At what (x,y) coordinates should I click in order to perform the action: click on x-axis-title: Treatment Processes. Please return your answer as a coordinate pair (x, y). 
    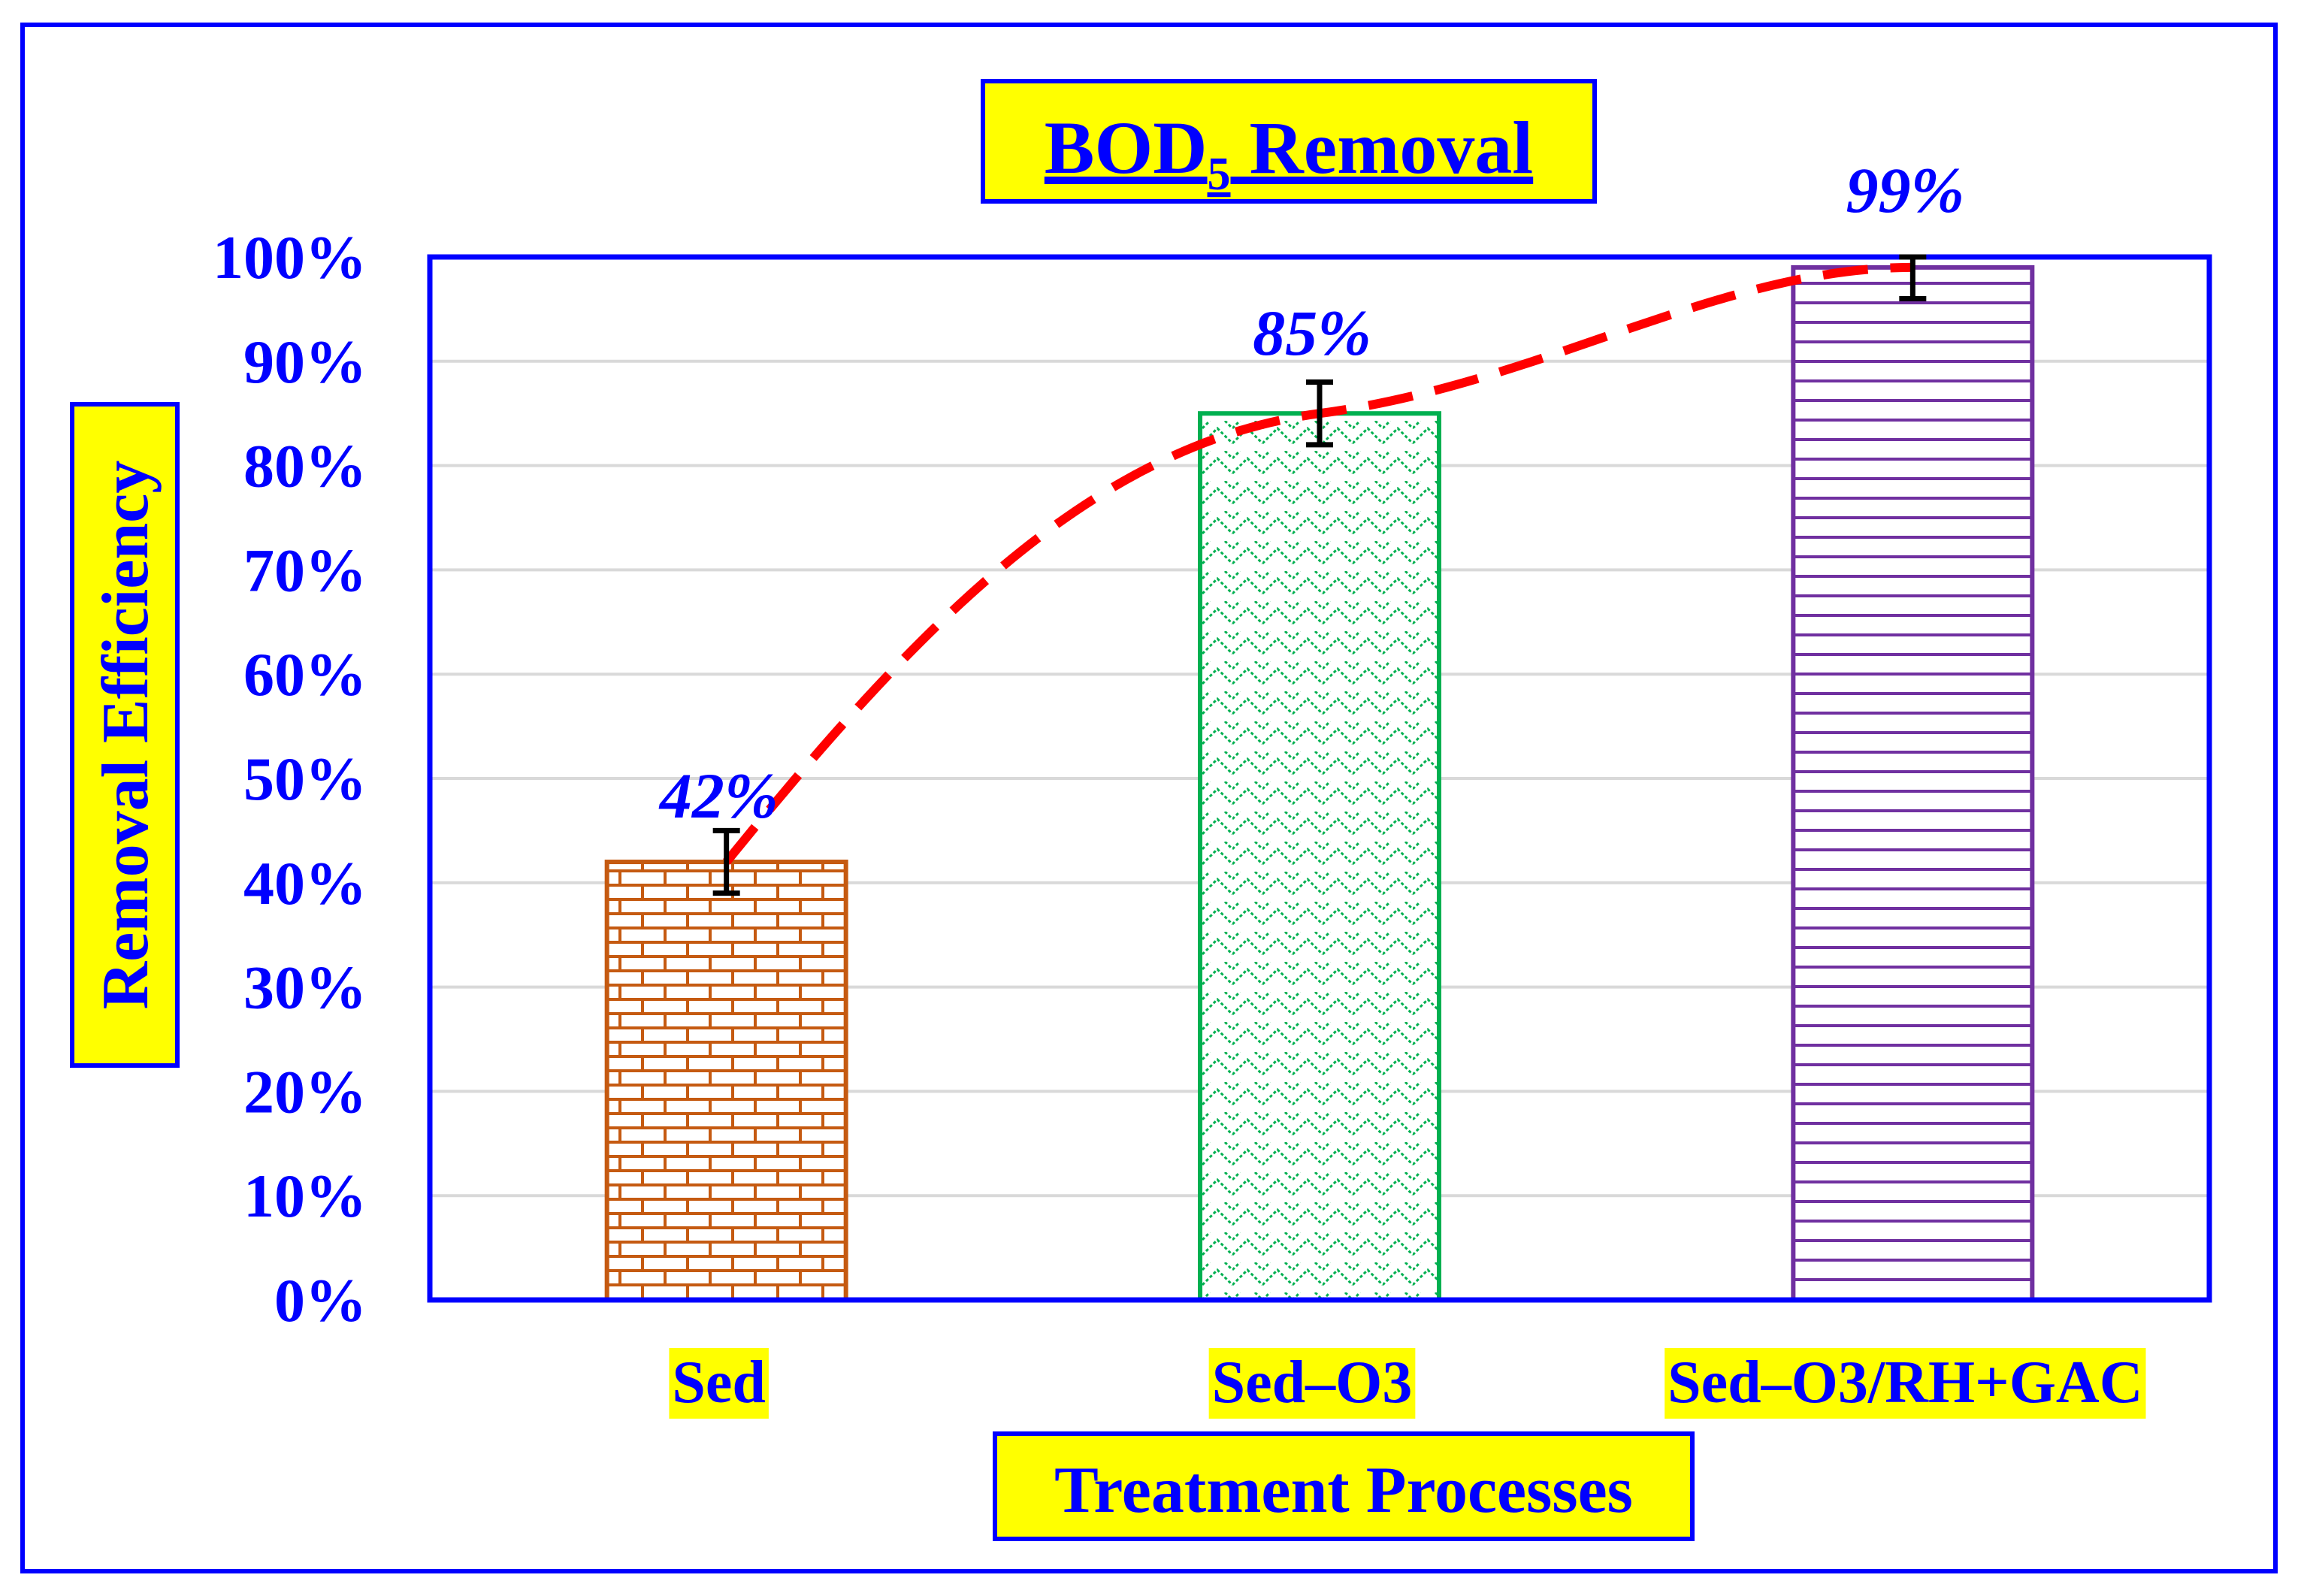
    Looking at the image, I should click on (1343, 1490).